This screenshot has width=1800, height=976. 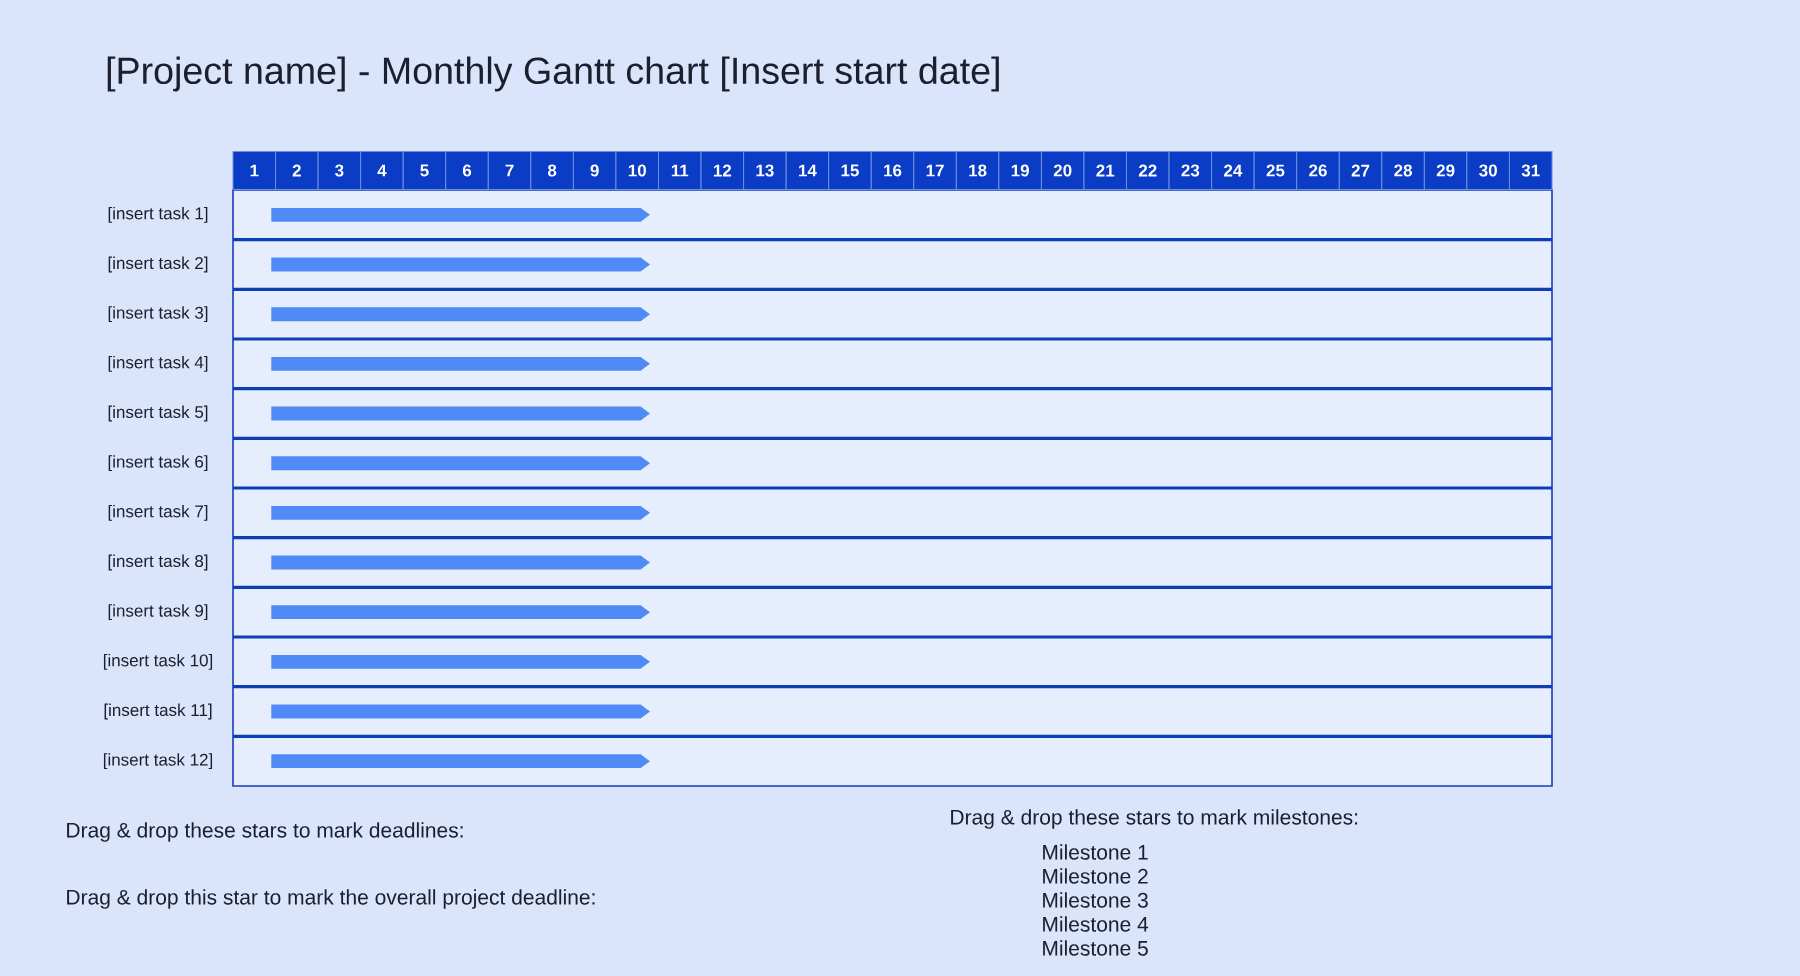 What do you see at coordinates (158, 463) in the screenshot?
I see `y-tick-label: [insert task 6]` at bounding box center [158, 463].